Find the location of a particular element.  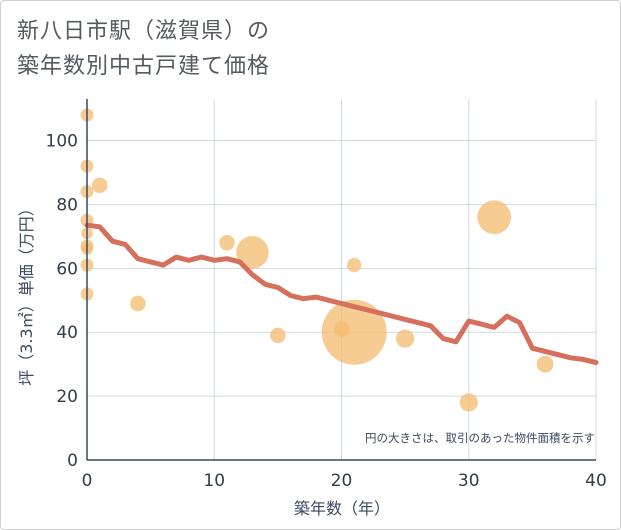

bubble-size-note: 円の大きさは、取引のあった物件面積を示す is located at coordinates (480, 438).